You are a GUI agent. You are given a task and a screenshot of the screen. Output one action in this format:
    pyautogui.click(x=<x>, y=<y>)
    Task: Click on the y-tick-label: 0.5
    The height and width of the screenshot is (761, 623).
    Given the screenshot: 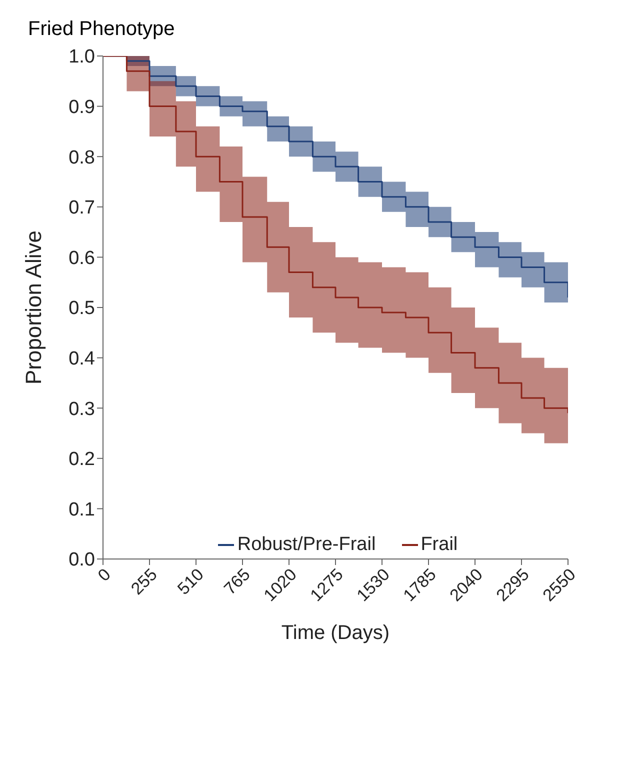 What is the action you would take?
    pyautogui.click(x=81, y=309)
    